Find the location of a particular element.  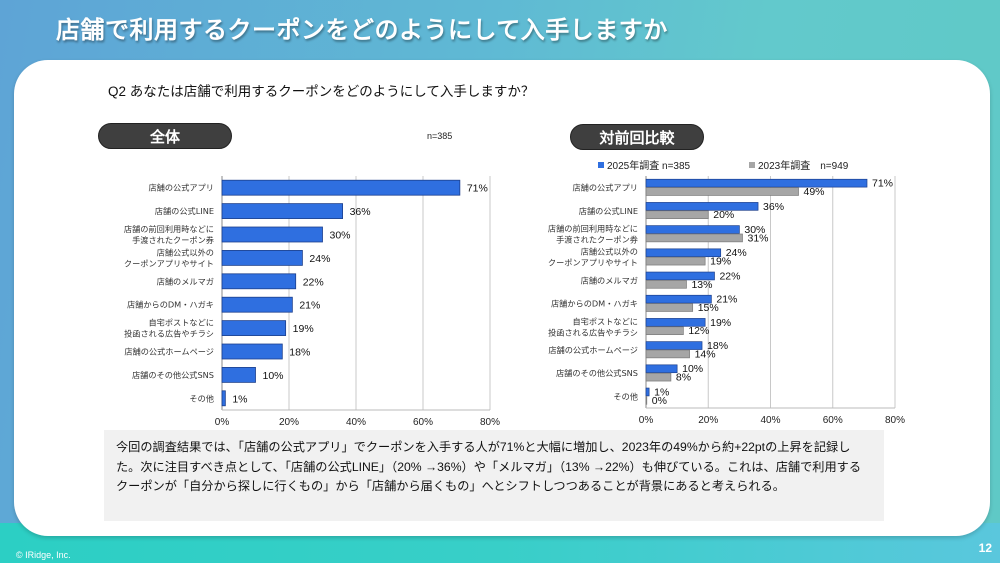

question-text: Q2 あなたは店舗で利用するクーポンをどのようにして入手しますか？ is located at coordinates (321, 91).